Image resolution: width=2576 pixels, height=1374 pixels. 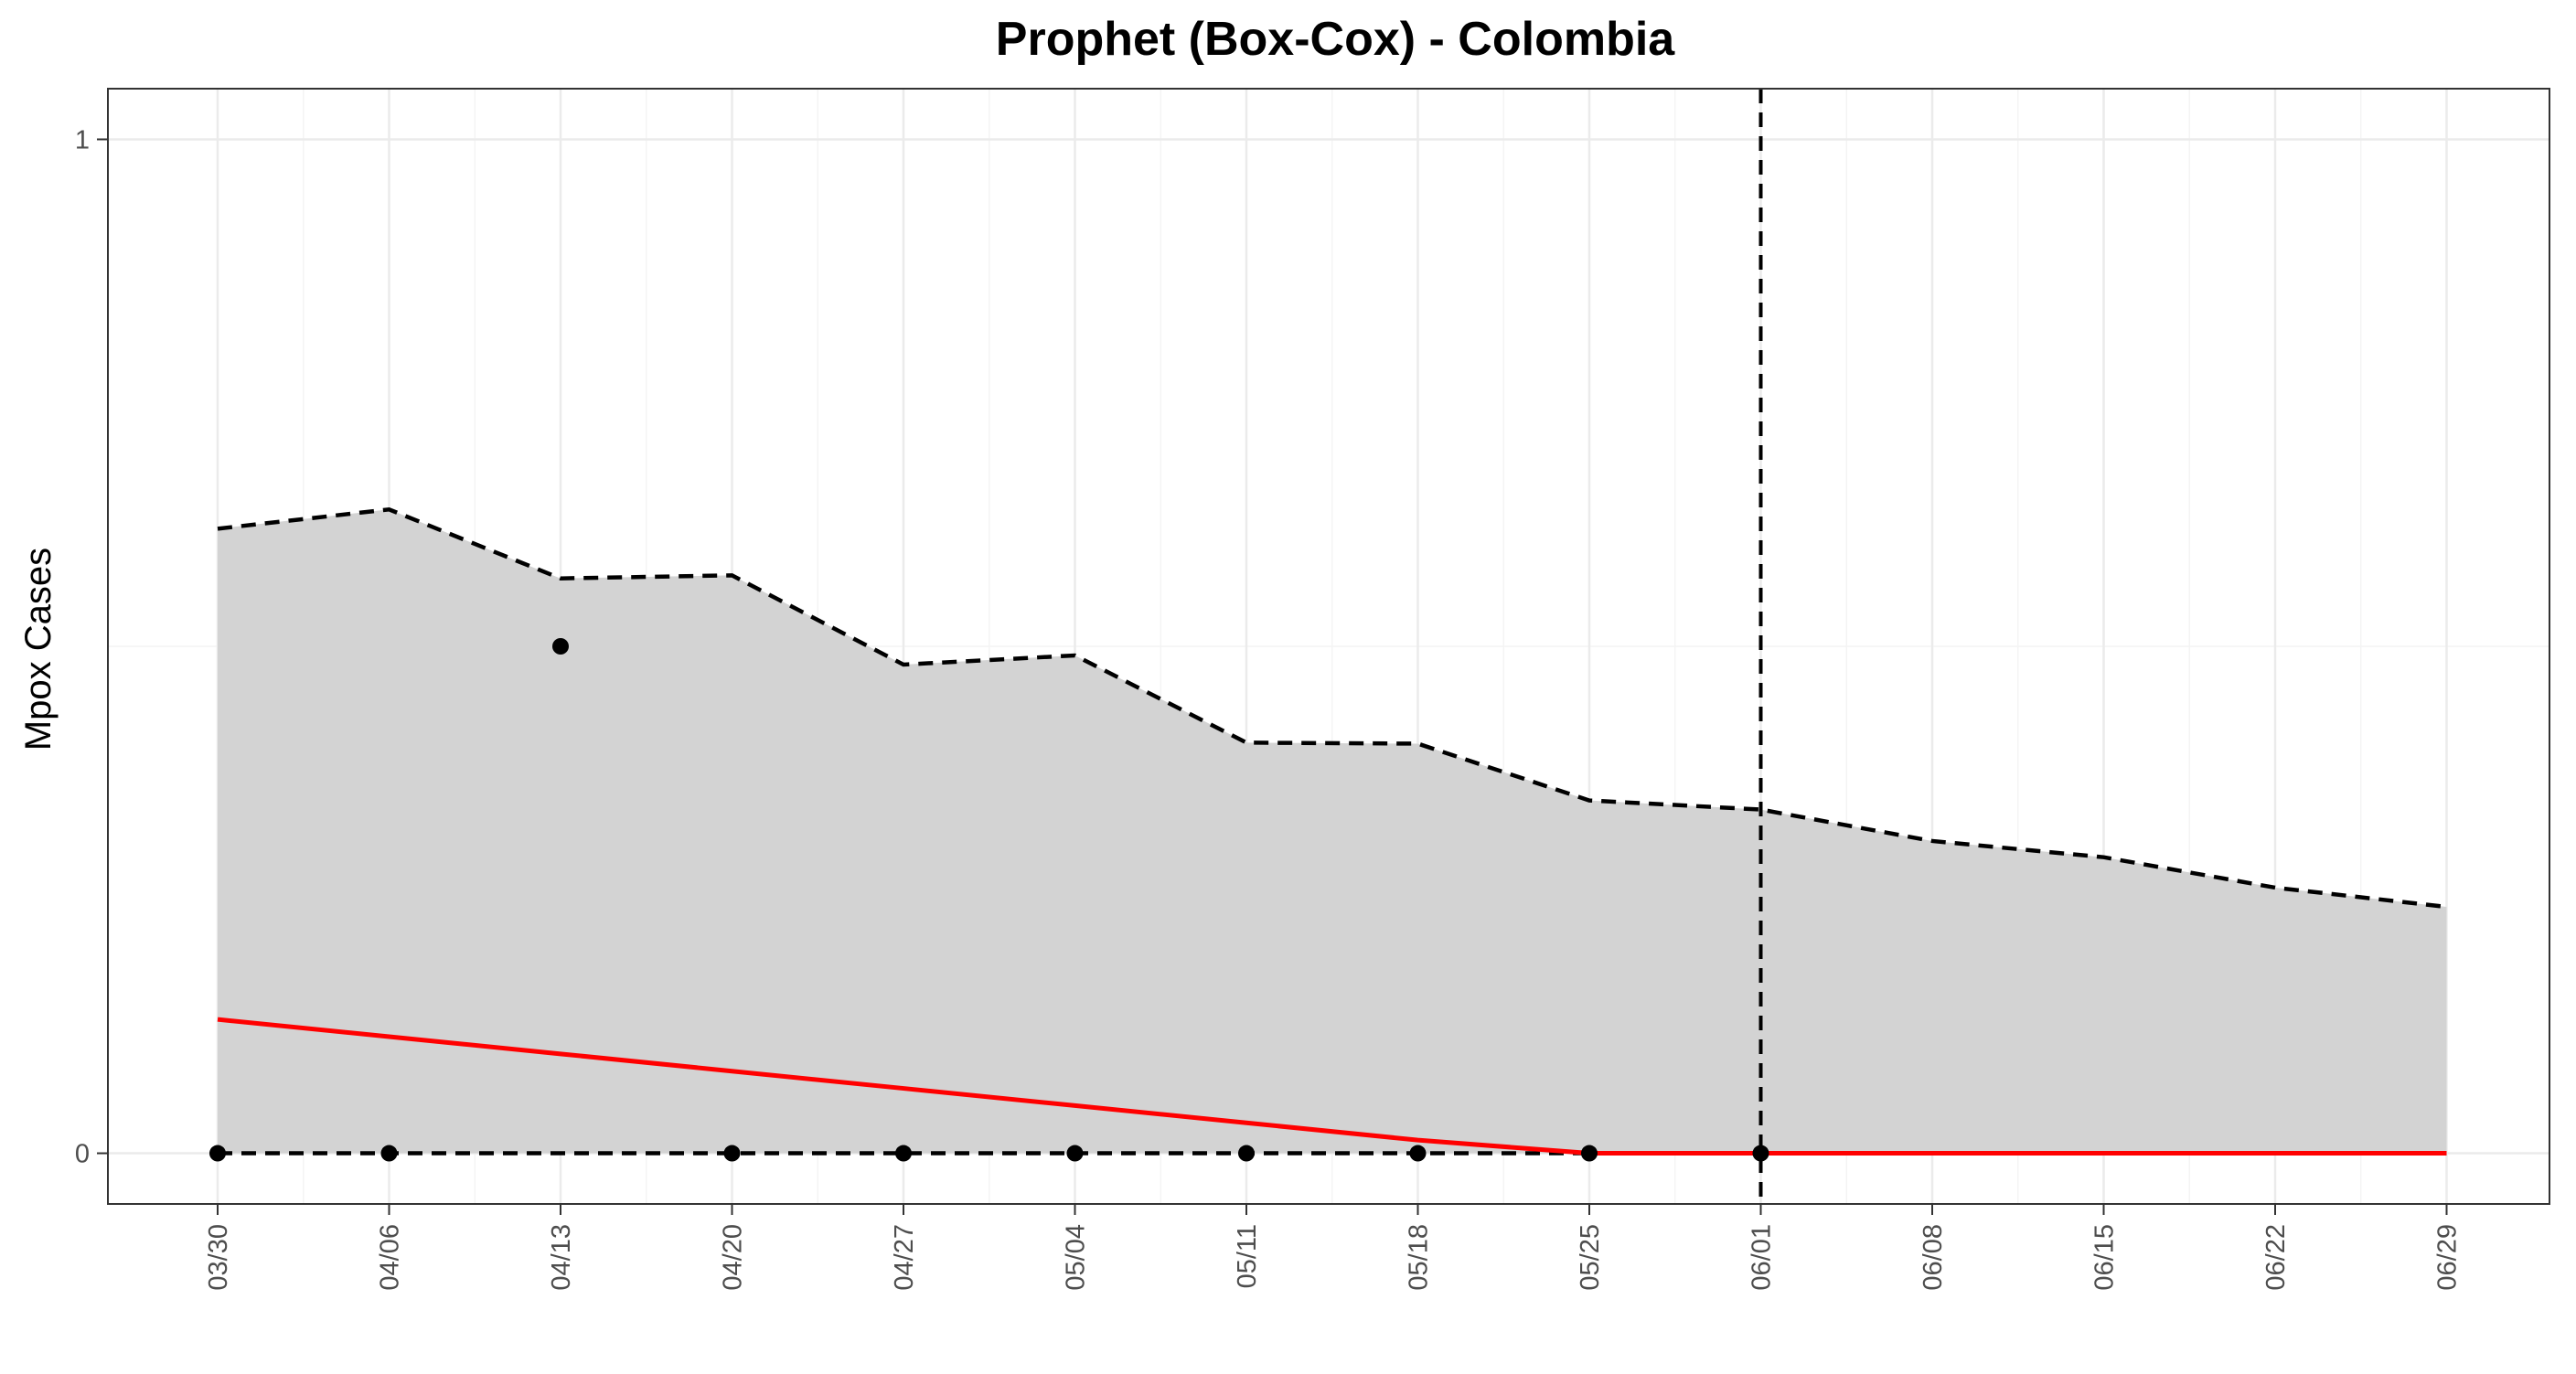 I want to click on x-tick-label: 05/25, so click(x=1590, y=1257).